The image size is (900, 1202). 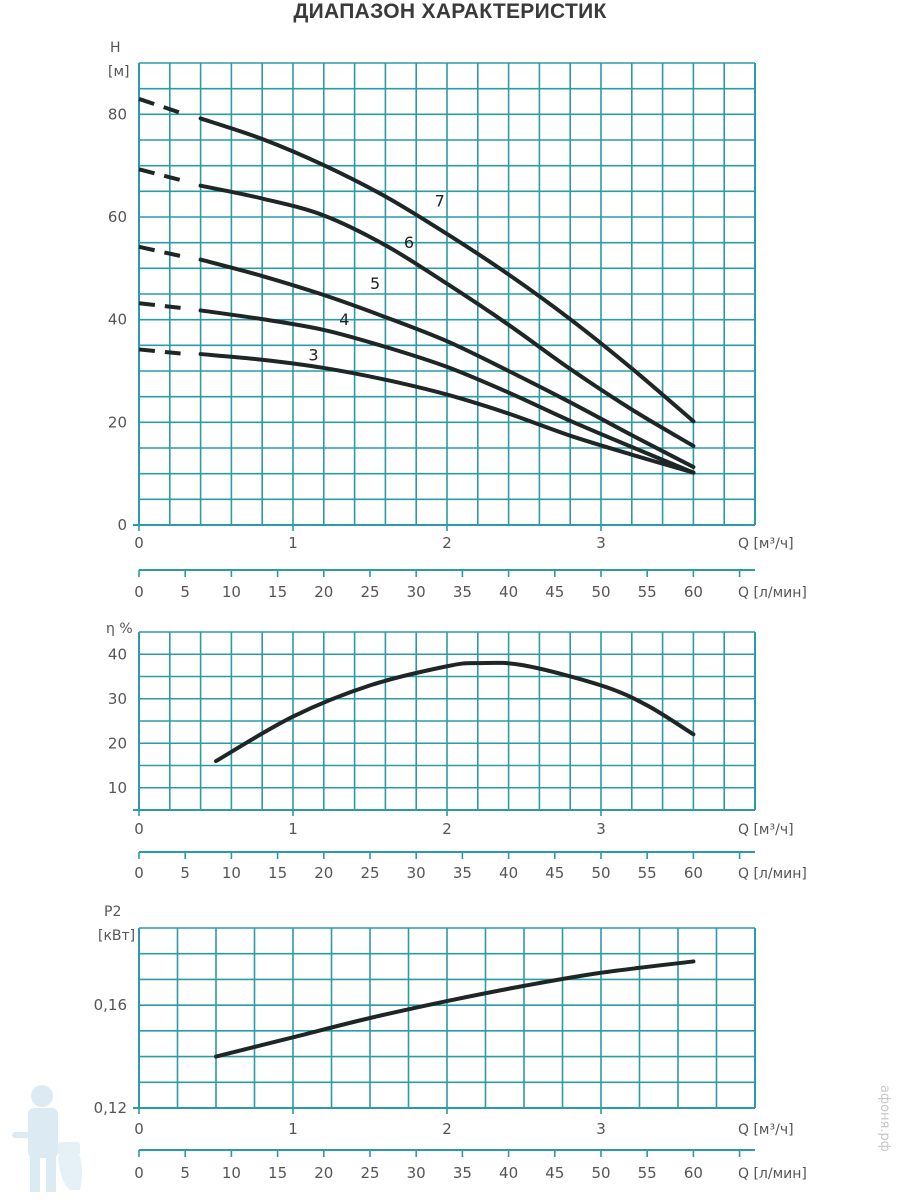 I want to click on y-tick-label: 0,12, so click(x=110, y=1108).